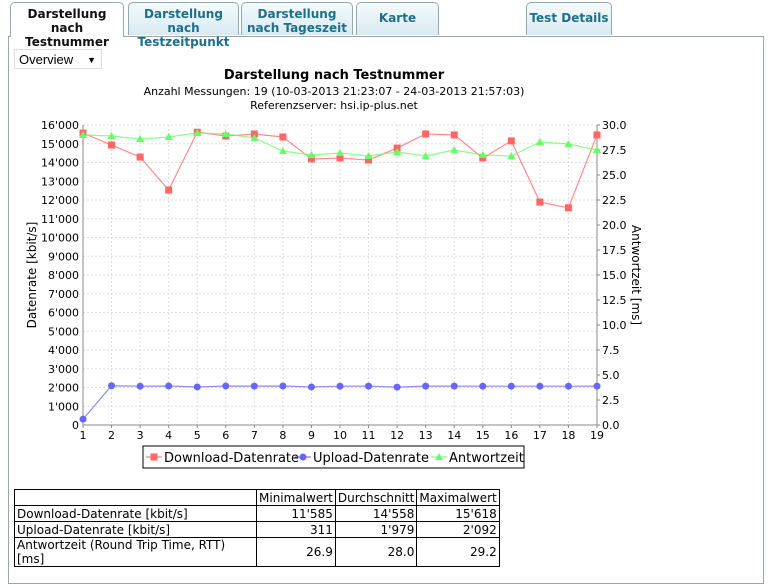 Image resolution: width=777 pixels, height=588 pixels. I want to click on x-tick-label: 12, so click(397, 435).